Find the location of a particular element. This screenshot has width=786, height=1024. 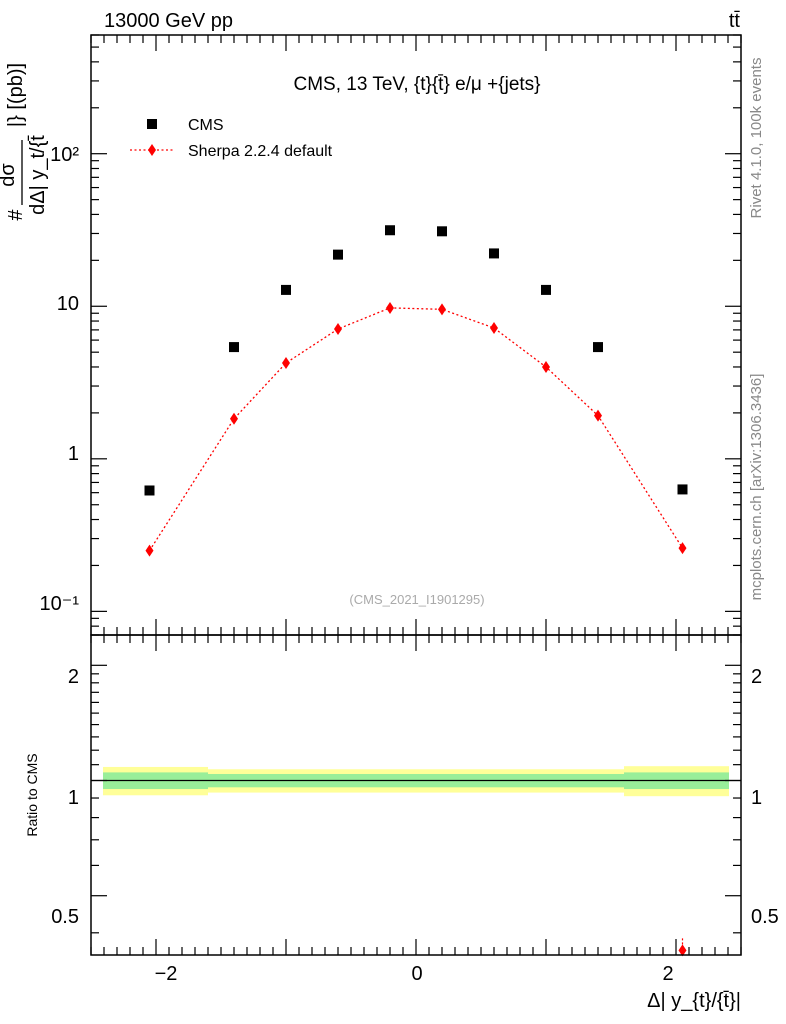

ratio-ytick-label-right: 1 is located at coordinates (756, 798).